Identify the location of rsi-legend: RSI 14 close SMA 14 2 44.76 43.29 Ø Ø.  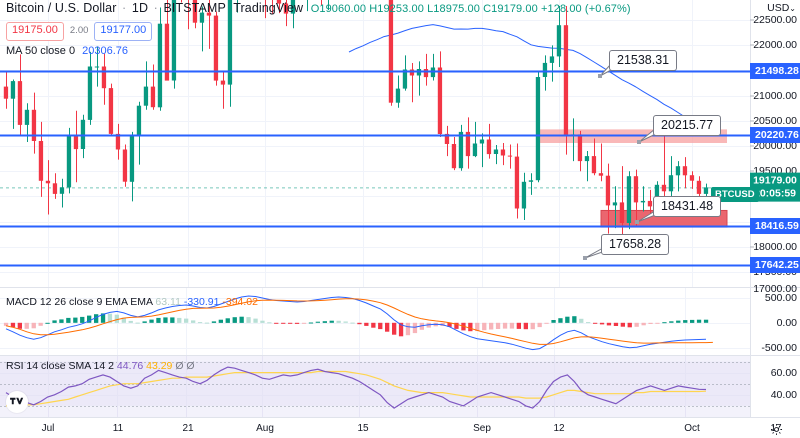
(100, 366).